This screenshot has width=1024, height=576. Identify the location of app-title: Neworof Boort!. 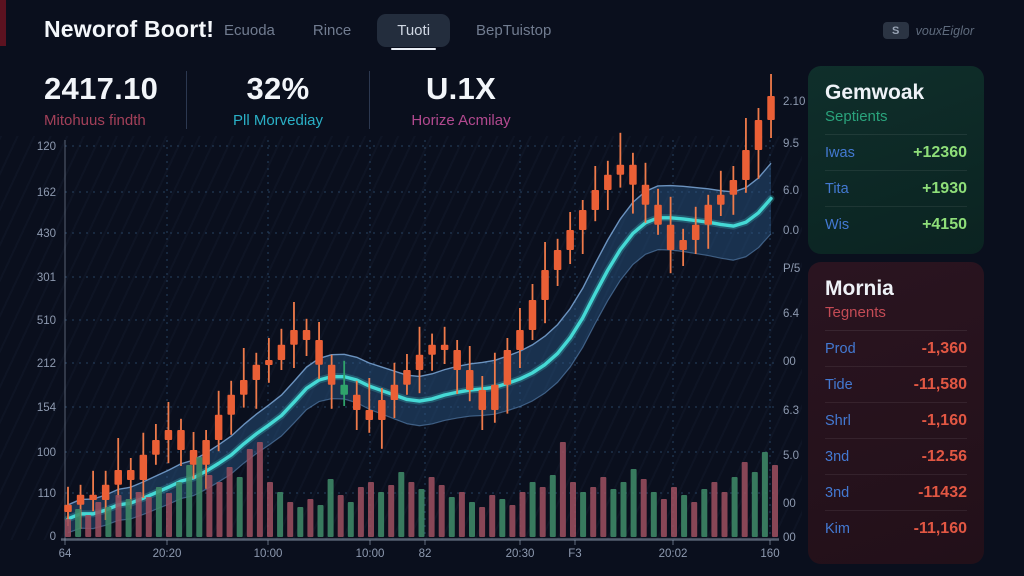
(129, 29).